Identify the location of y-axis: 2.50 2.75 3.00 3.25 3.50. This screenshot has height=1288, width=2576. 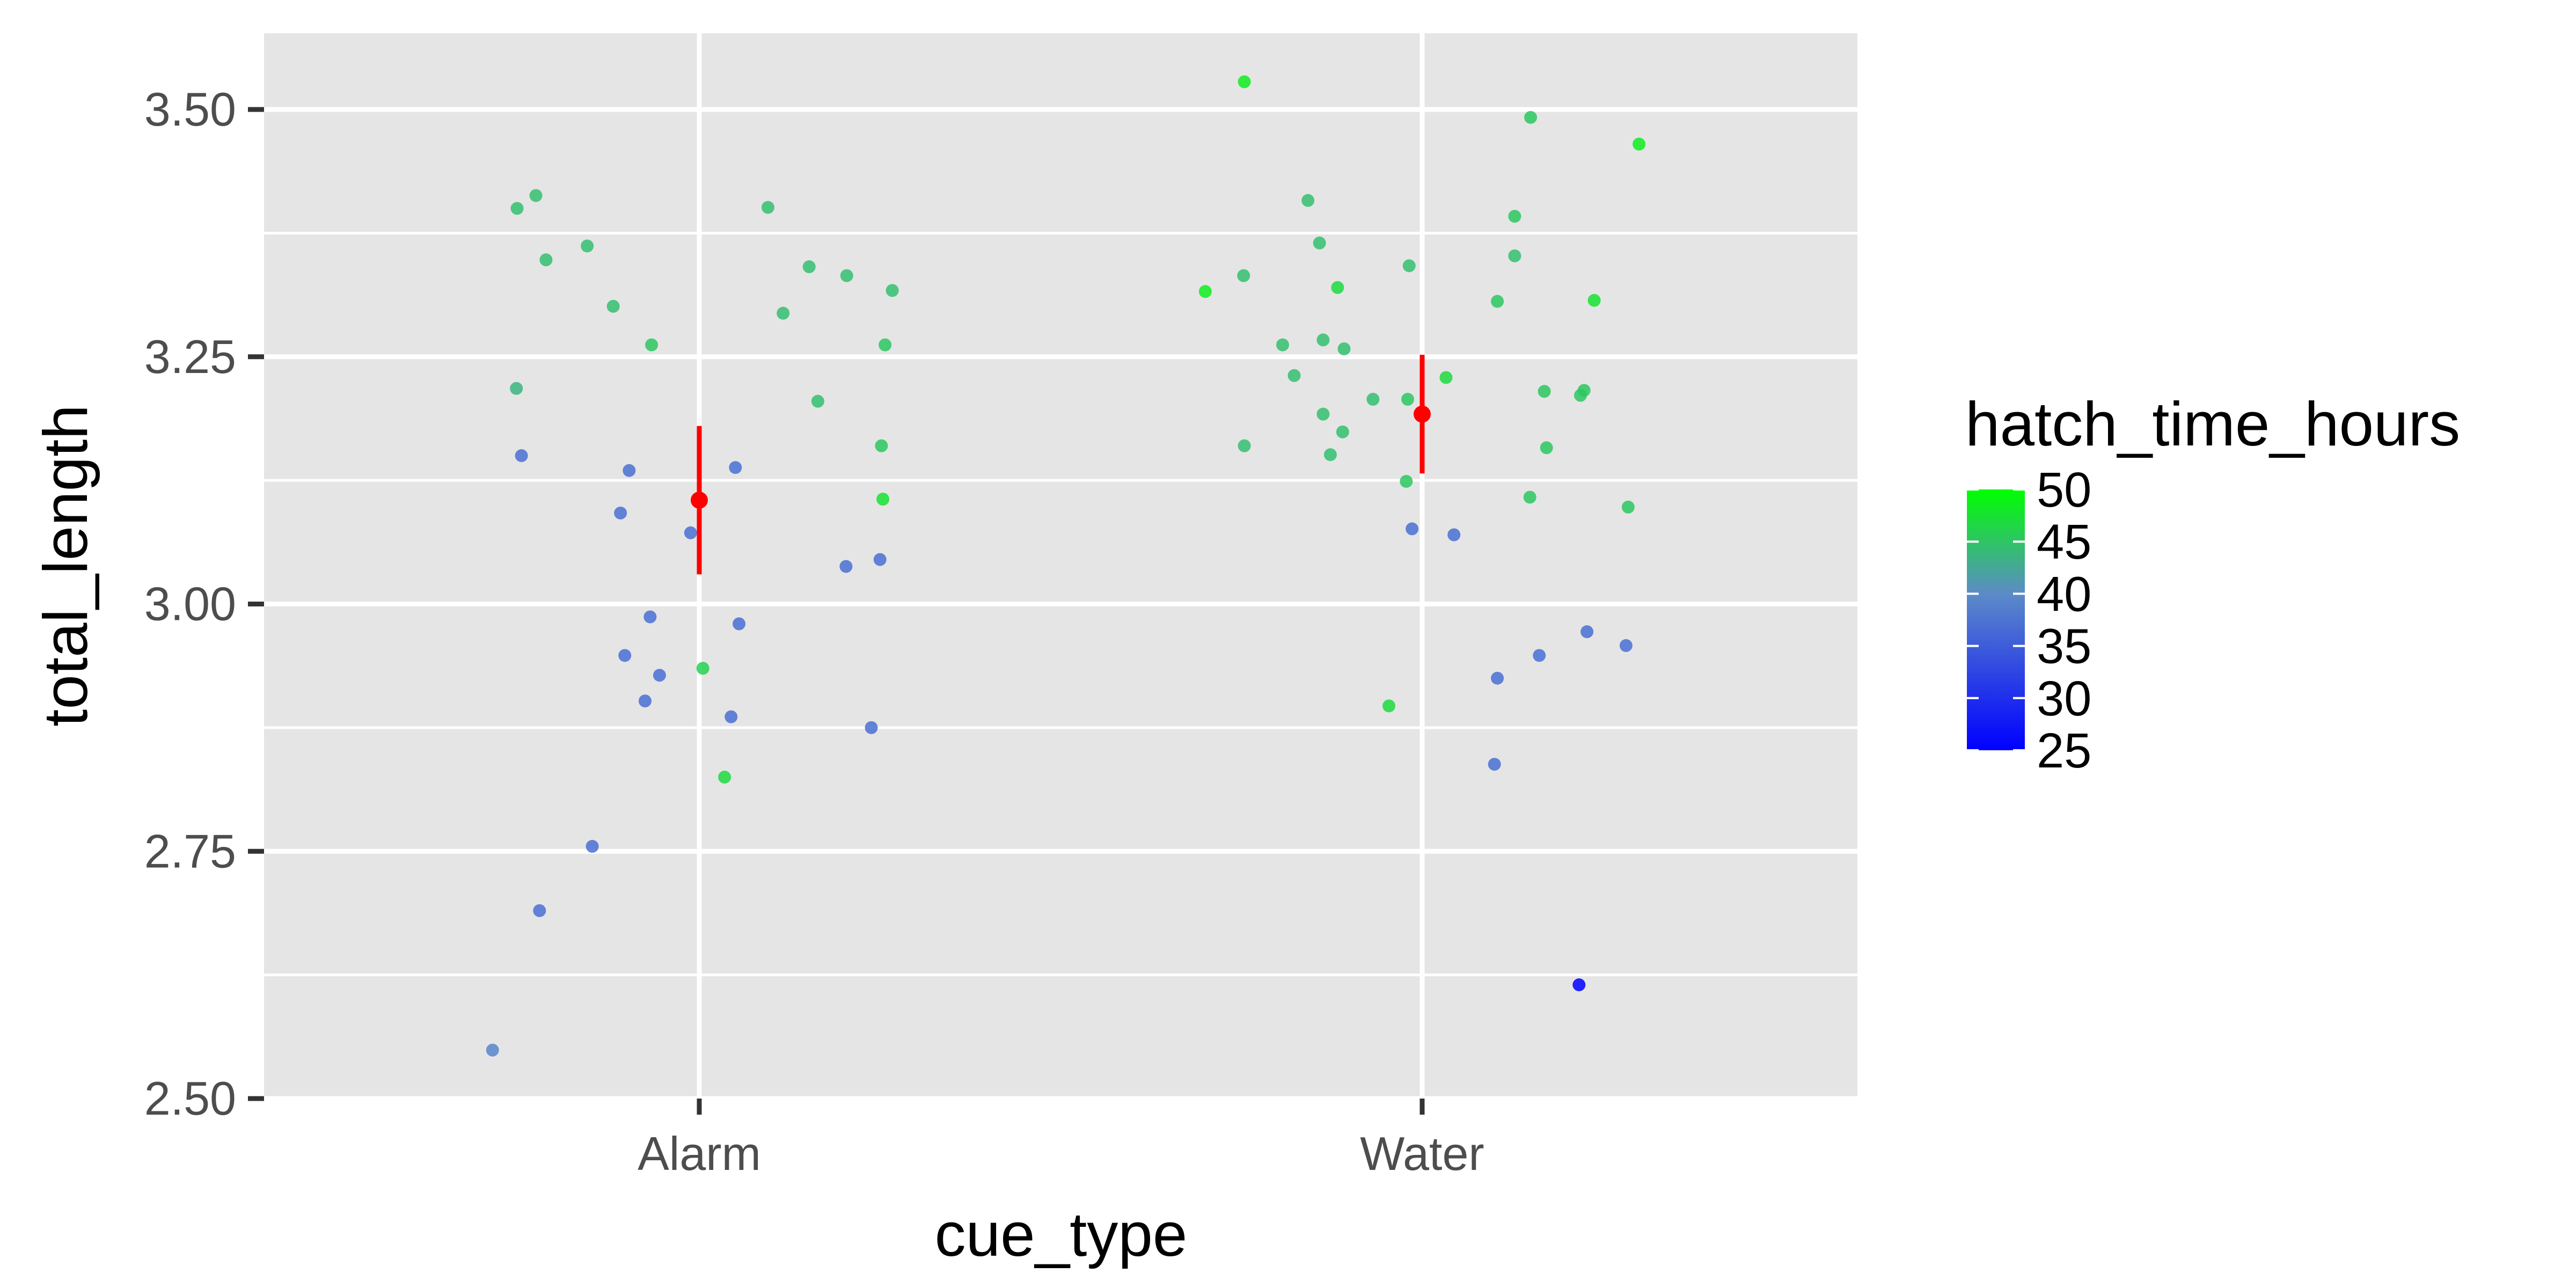
(204, 604).